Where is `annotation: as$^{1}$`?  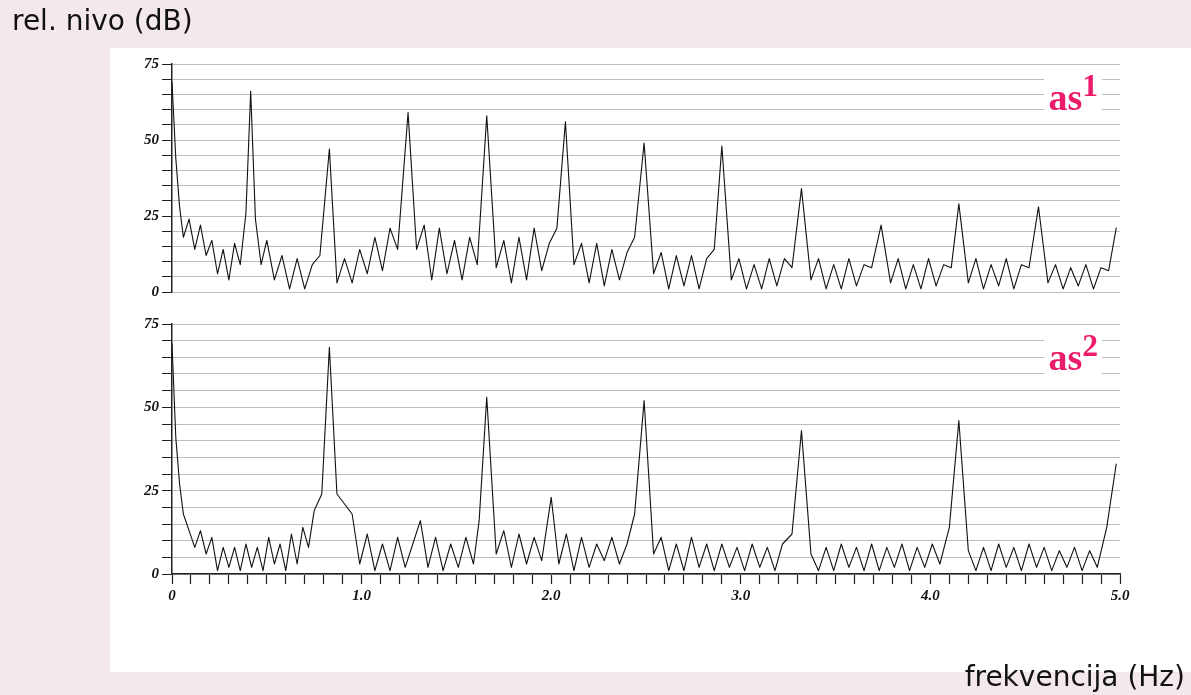
annotation: as$^{1}$ is located at coordinates (1073, 92).